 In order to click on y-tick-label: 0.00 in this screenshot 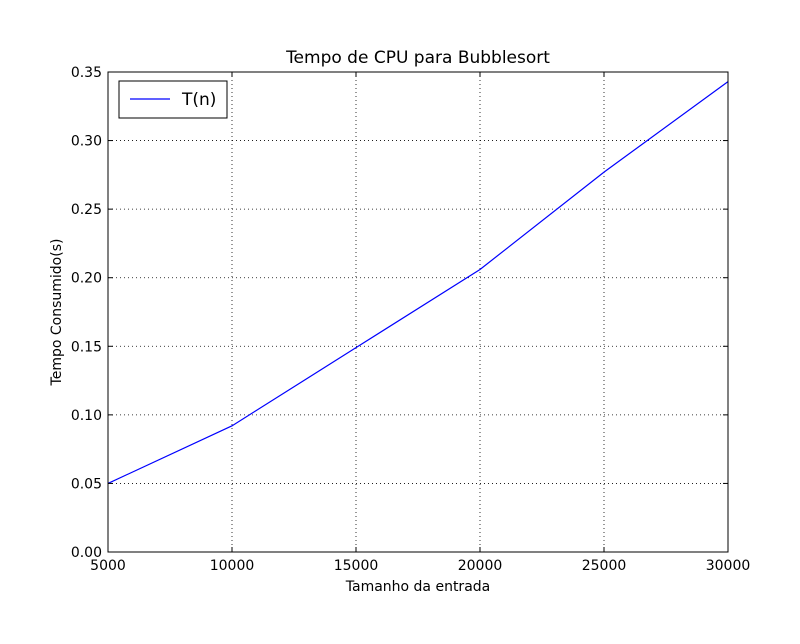, I will do `click(86, 553)`.